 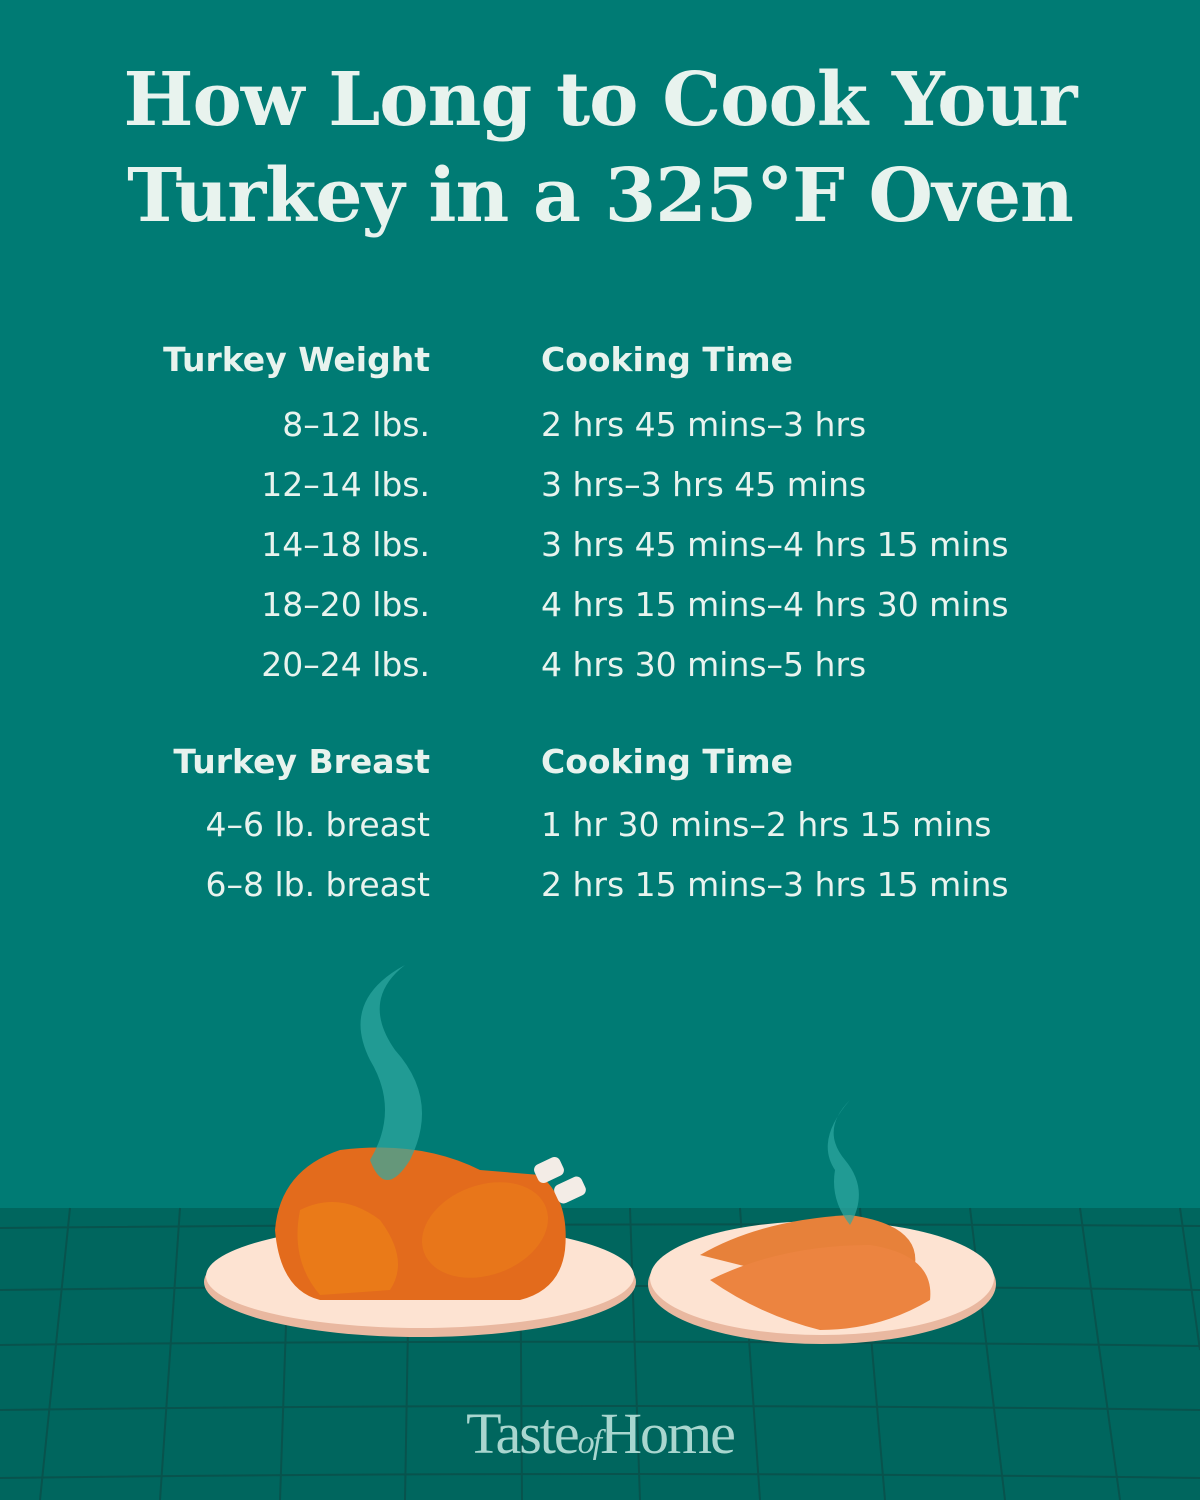 What do you see at coordinates (301, 761) in the screenshot?
I see `header-breast: Turkey Breast` at bounding box center [301, 761].